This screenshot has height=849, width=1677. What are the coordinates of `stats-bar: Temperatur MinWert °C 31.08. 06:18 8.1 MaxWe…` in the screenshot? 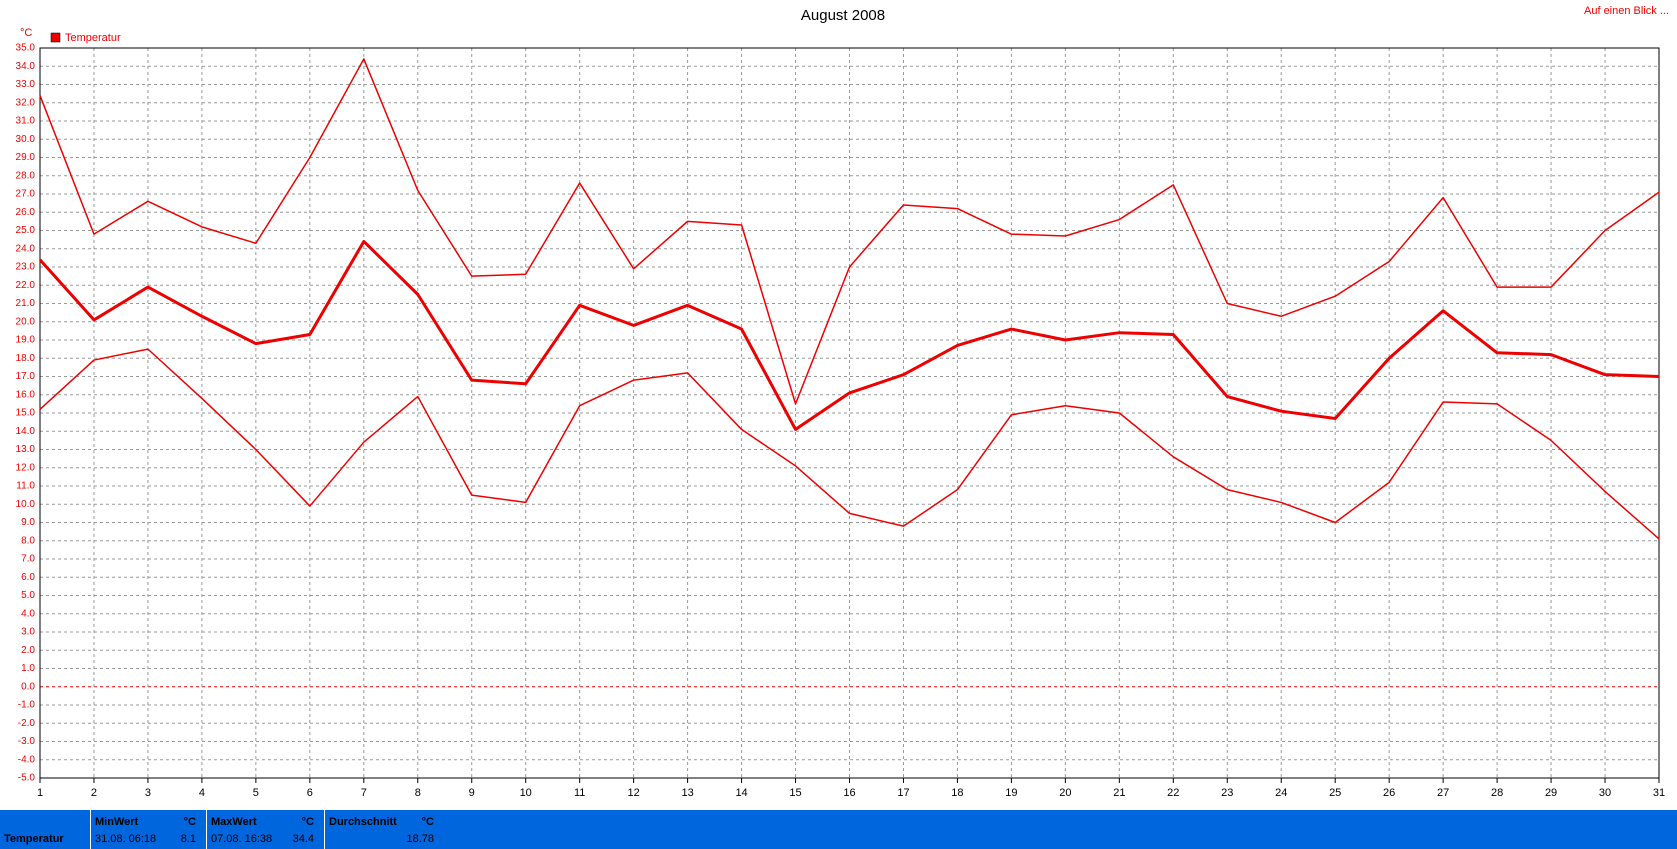 It's located at (838, 829).